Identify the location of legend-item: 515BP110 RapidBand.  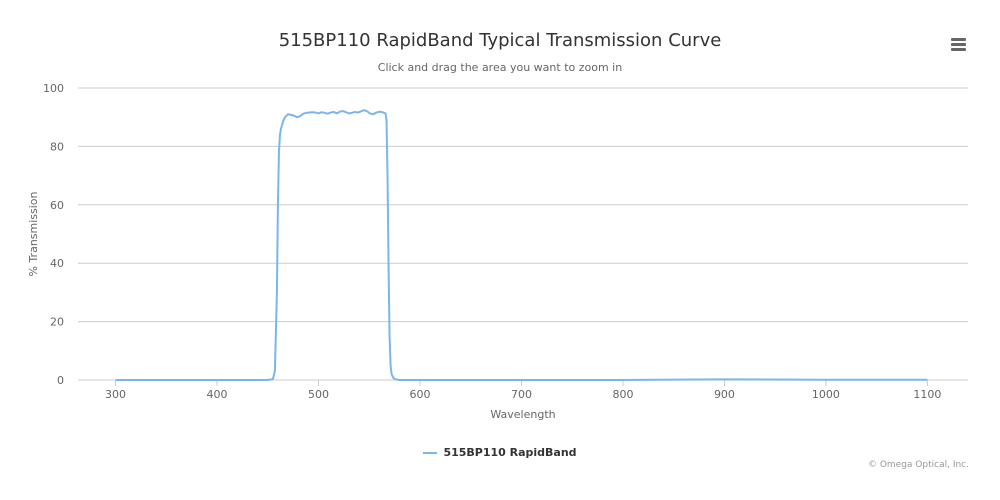
(500, 452).